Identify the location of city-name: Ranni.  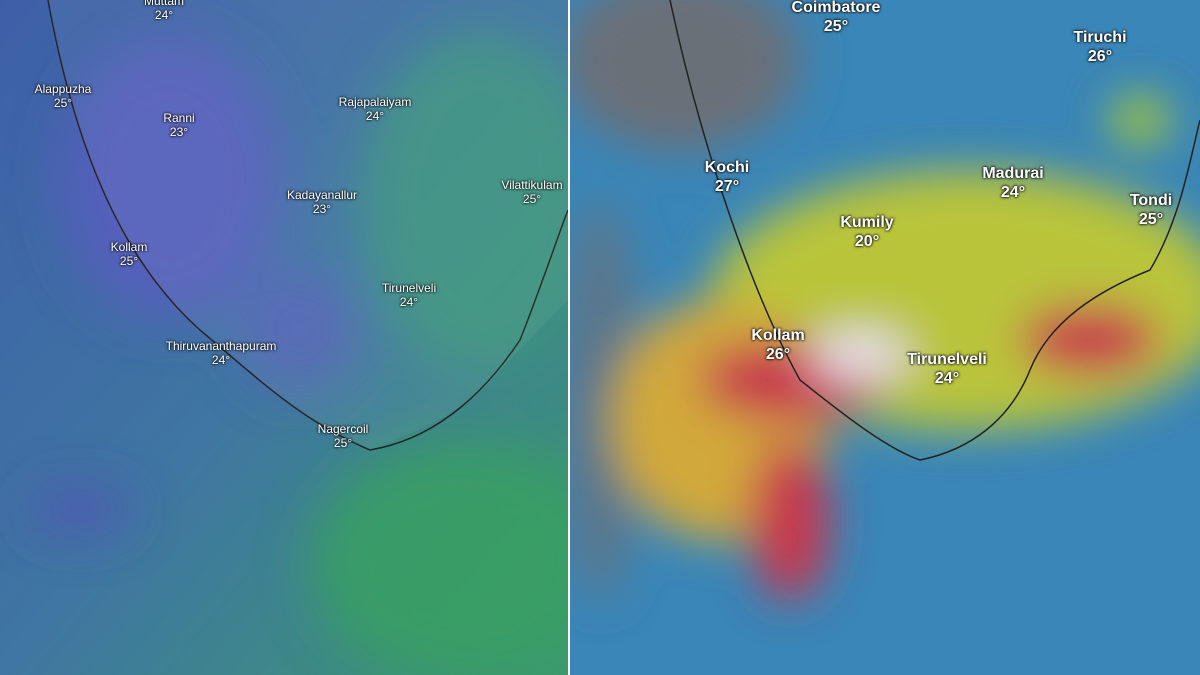
(179, 118).